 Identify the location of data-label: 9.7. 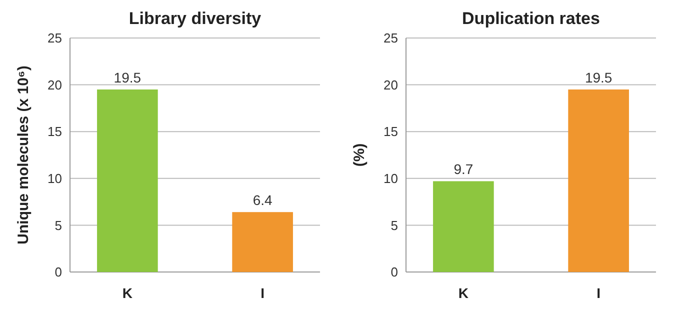
(464, 169).